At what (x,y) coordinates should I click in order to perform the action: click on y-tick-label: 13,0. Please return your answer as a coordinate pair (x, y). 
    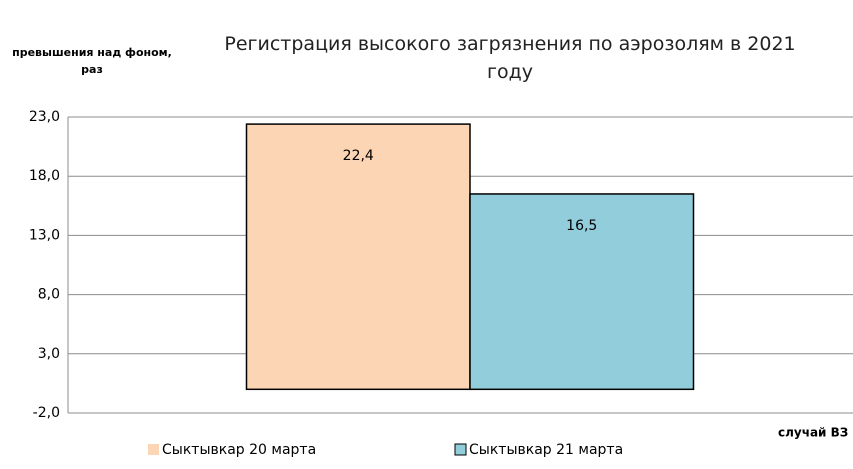
    Looking at the image, I should click on (44, 235).